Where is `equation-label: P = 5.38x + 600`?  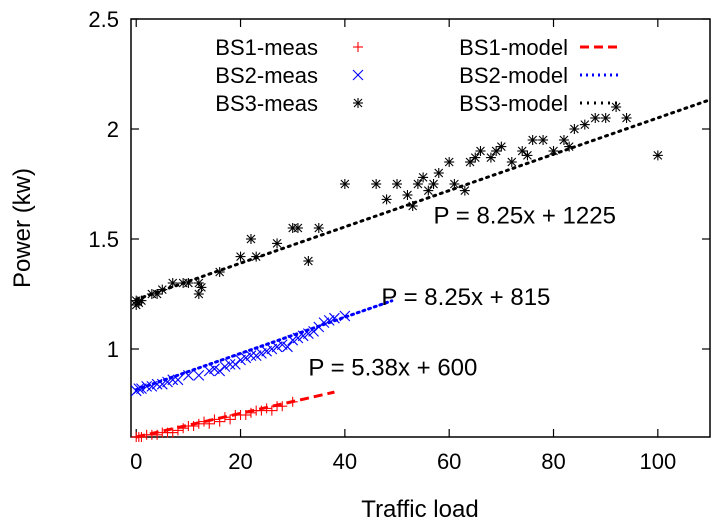 equation-label: P = 5.38x + 600 is located at coordinates (392, 367).